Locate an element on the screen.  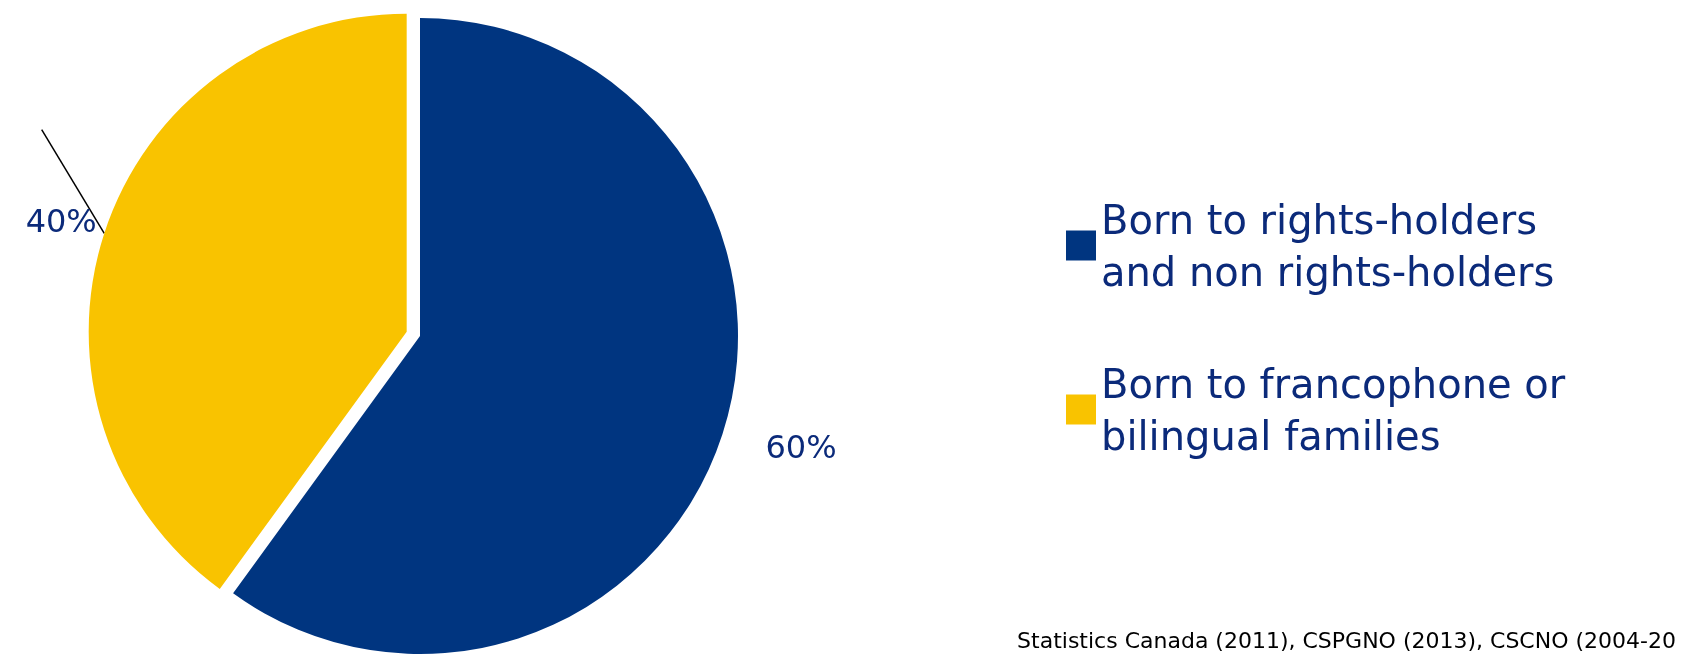
data-label: 40% is located at coordinates (61, 221).